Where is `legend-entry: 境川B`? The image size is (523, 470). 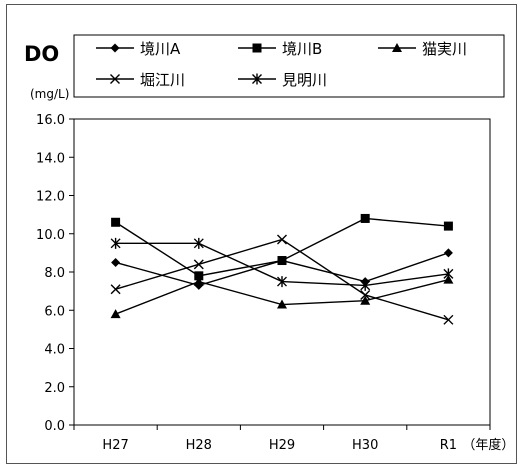 legend-entry: 境川B is located at coordinates (280, 49).